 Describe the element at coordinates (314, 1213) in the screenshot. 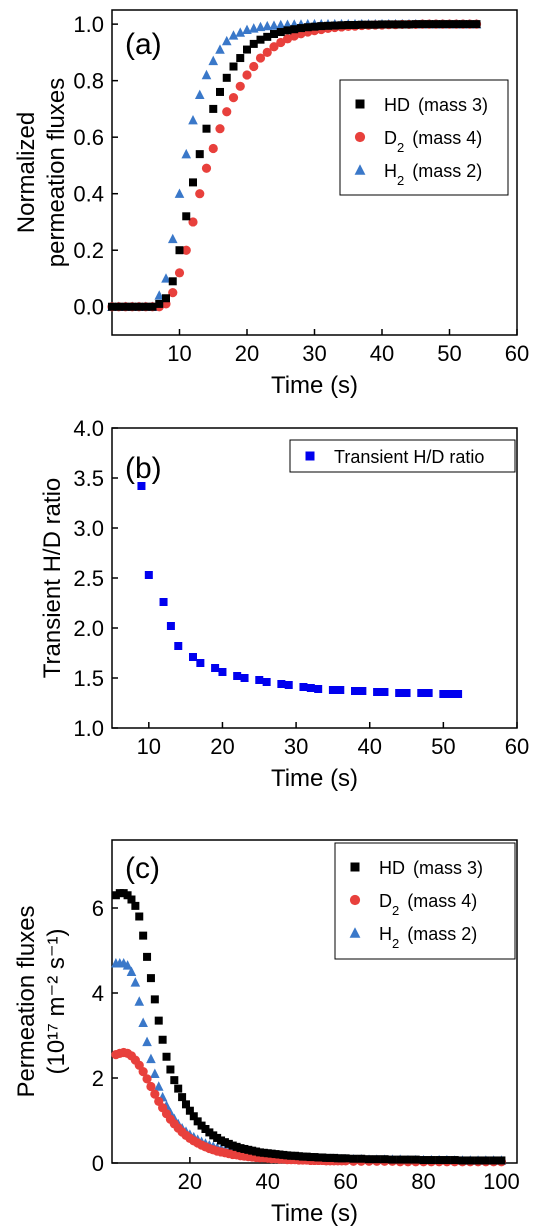

I see `x-axis-title: Time (s)` at that location.